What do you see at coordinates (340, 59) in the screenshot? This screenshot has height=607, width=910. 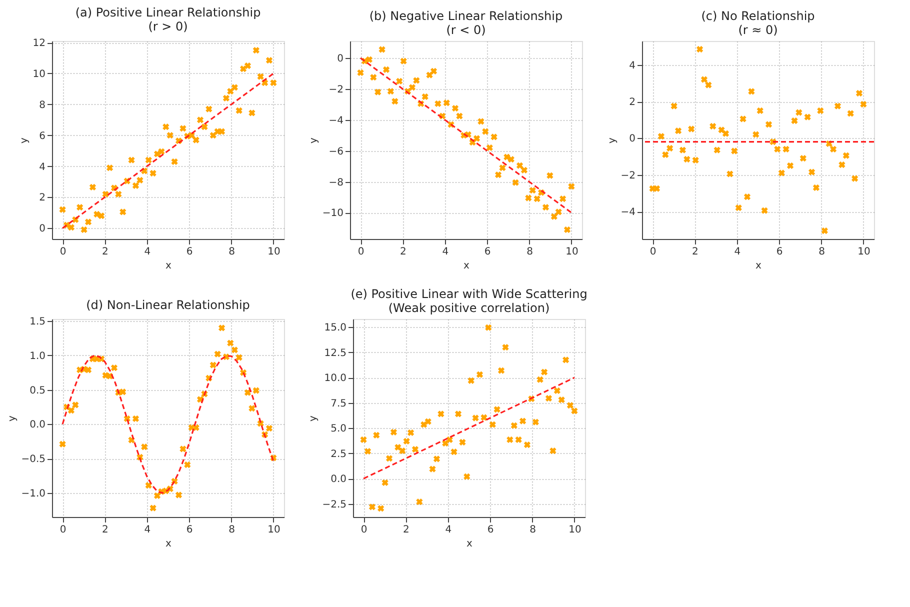 I see `y-tick-label: 0` at bounding box center [340, 59].